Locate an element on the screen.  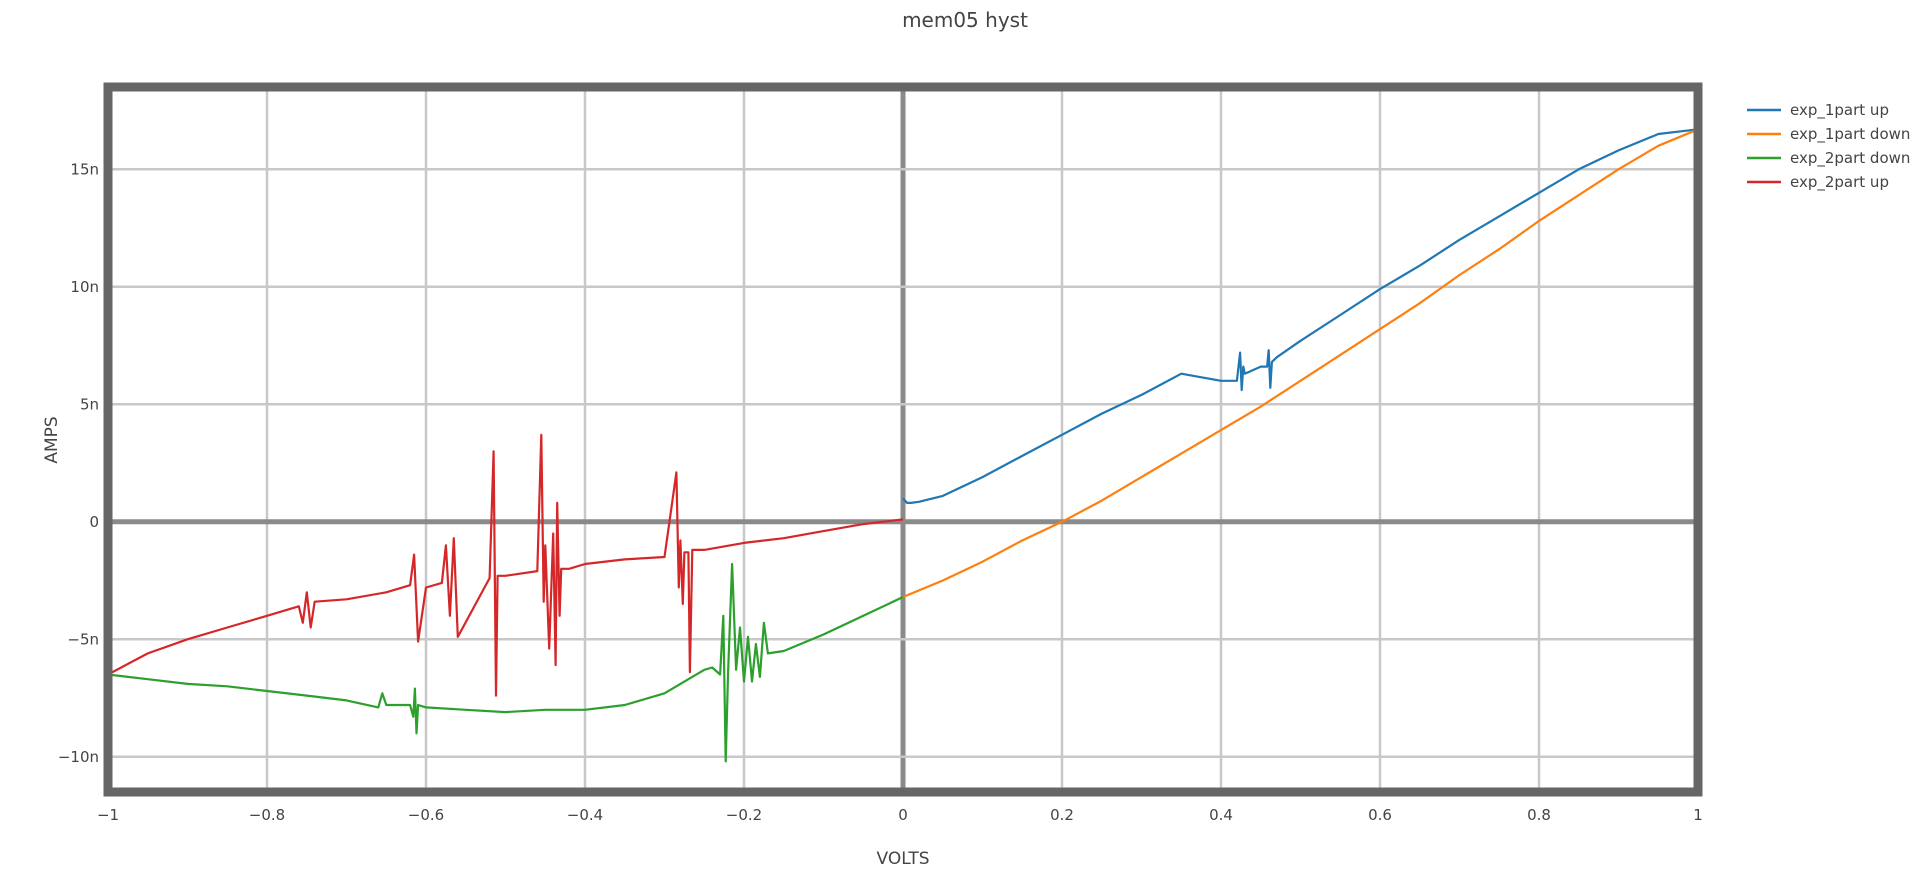
legend-item: exp_1part up is located at coordinates (1818, 110).